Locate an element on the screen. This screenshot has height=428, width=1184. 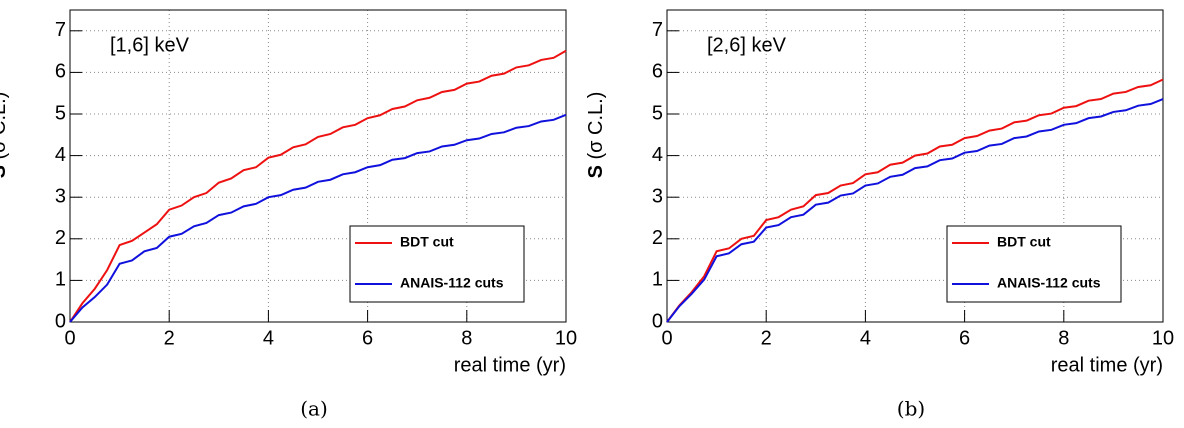
caption: (a) is located at coordinates (314, 409).